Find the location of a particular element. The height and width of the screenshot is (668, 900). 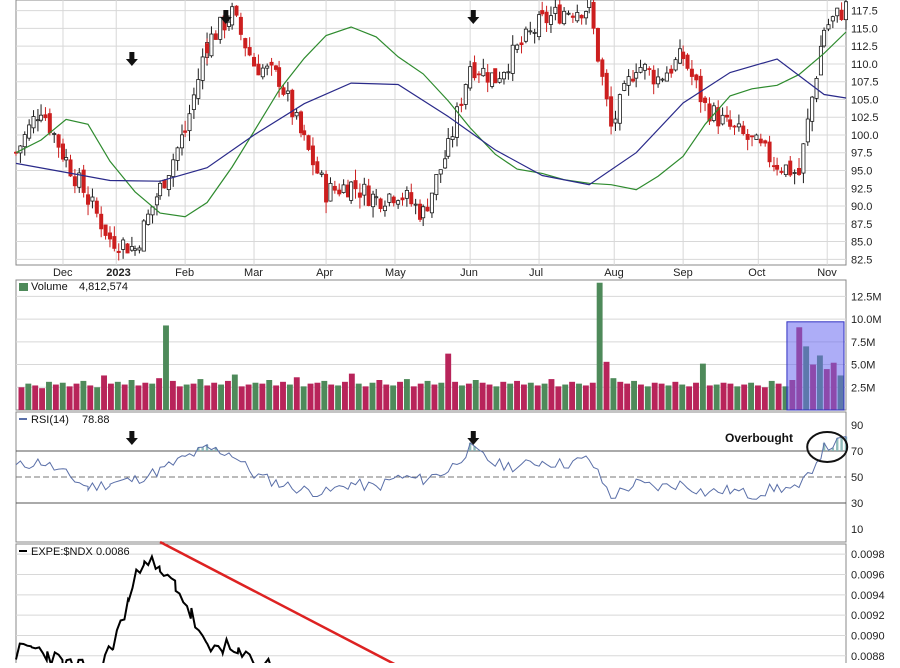

y-tick-label: 85.0 is located at coordinates (861, 243).